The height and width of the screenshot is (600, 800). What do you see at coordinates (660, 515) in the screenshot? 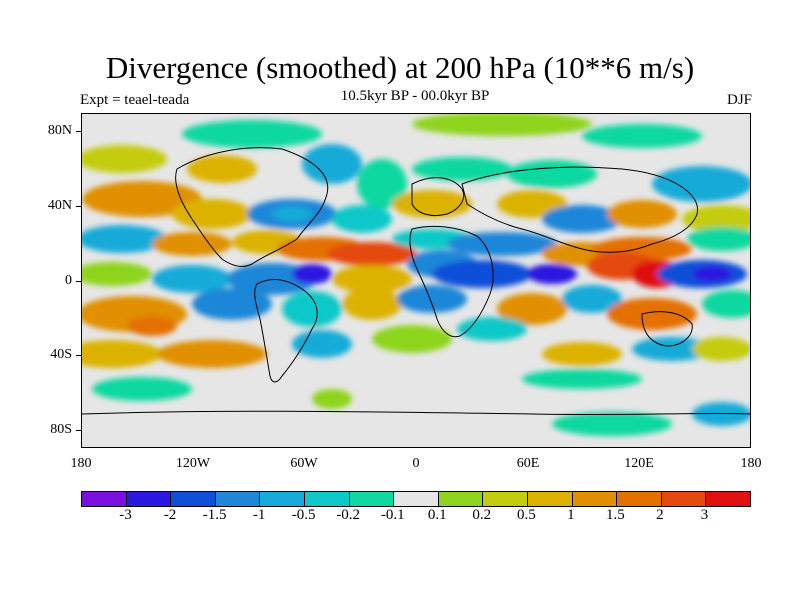
I see `colorbar-label: 2` at bounding box center [660, 515].